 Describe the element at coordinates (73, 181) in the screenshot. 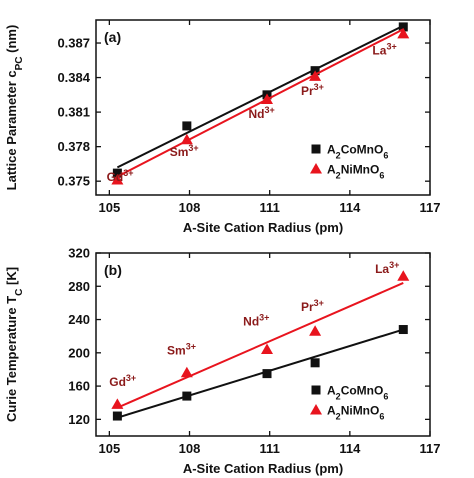

I see `y-tick-label: 0.375` at that location.